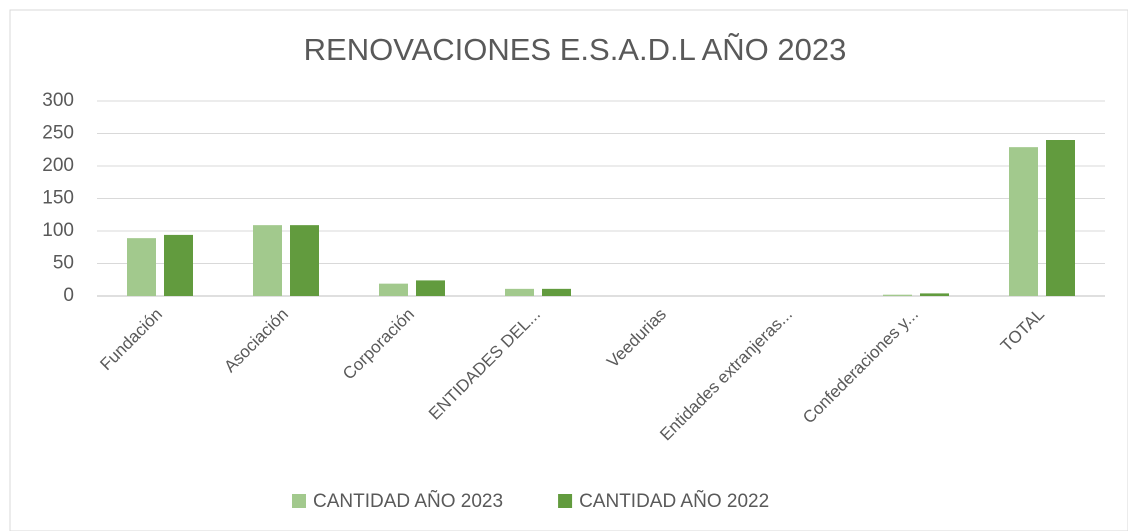 The height and width of the screenshot is (531, 1128). Describe the element at coordinates (58, 133) in the screenshot. I see `y-tick-label: 250` at that location.